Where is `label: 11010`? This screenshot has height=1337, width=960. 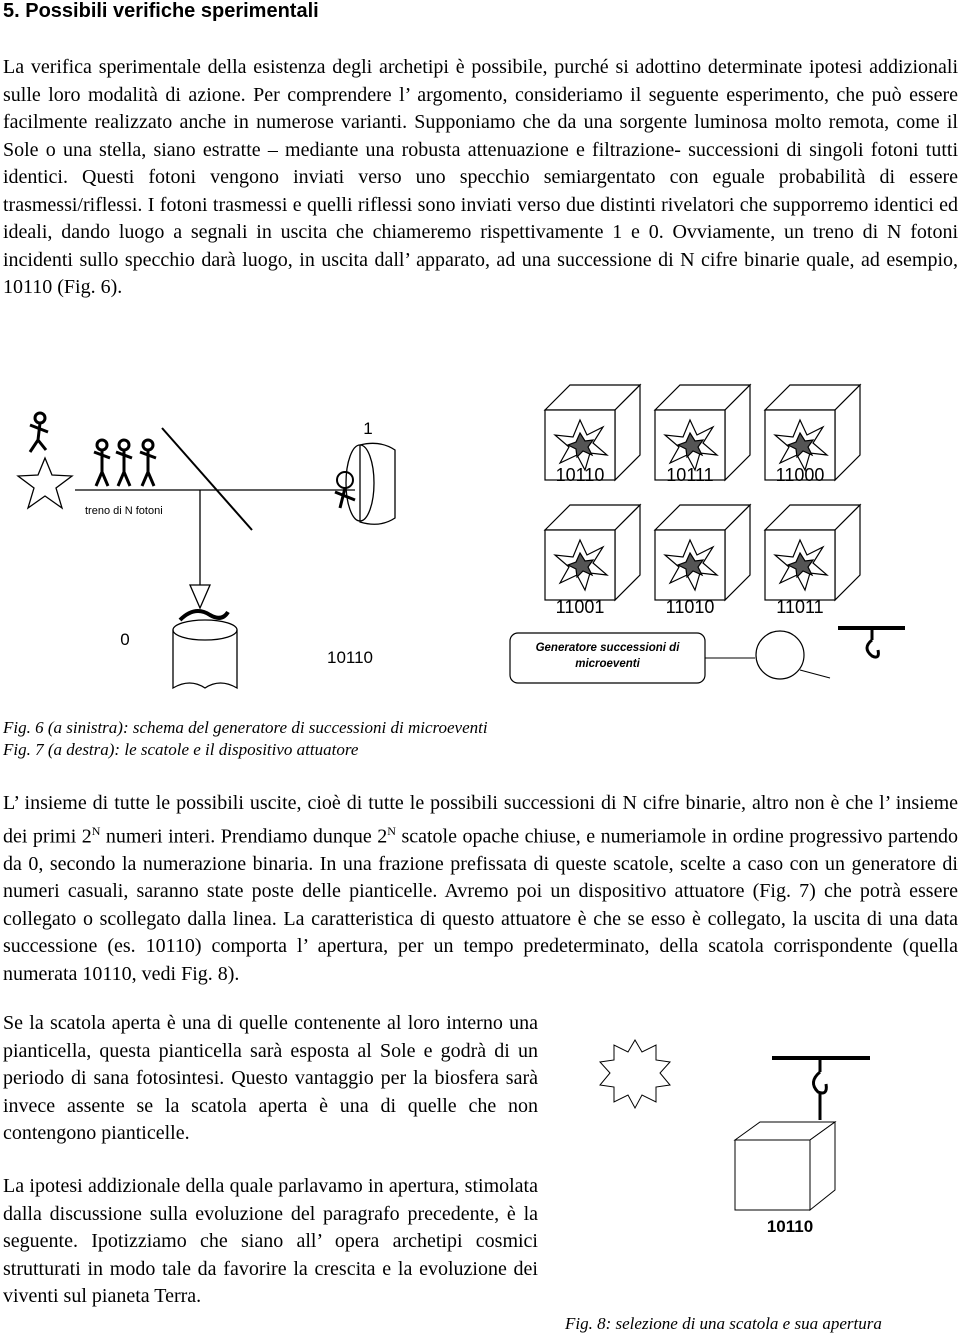 label: 11010 is located at coordinates (690, 607).